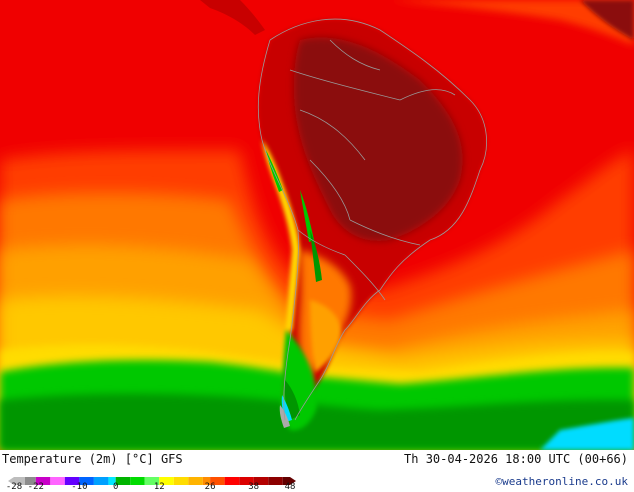 This screenshot has height=492, width=634. I want to click on legend-tick-label: 38, so click(254, 487).